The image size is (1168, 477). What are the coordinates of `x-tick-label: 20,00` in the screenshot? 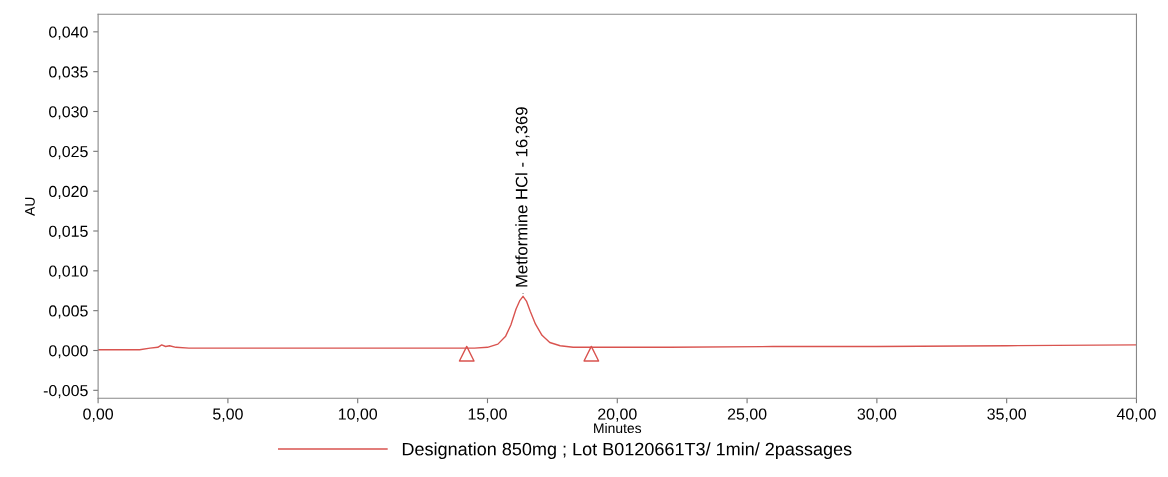 It's located at (617, 415).